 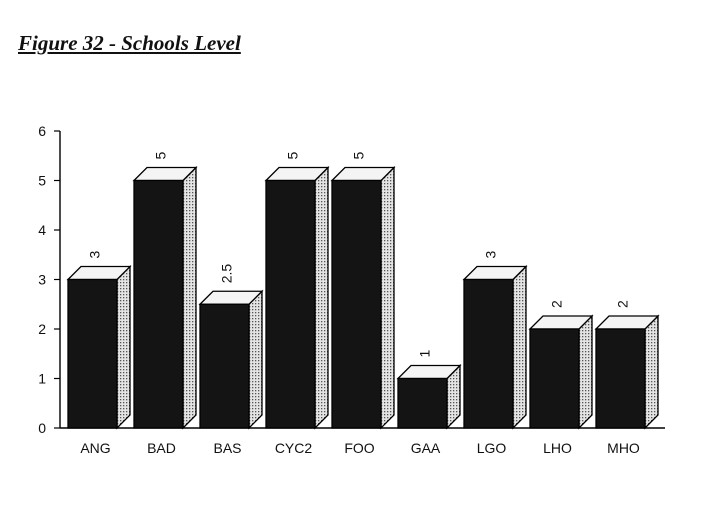 What do you see at coordinates (227, 448) in the screenshot?
I see `x-tick-label: BAS` at bounding box center [227, 448].